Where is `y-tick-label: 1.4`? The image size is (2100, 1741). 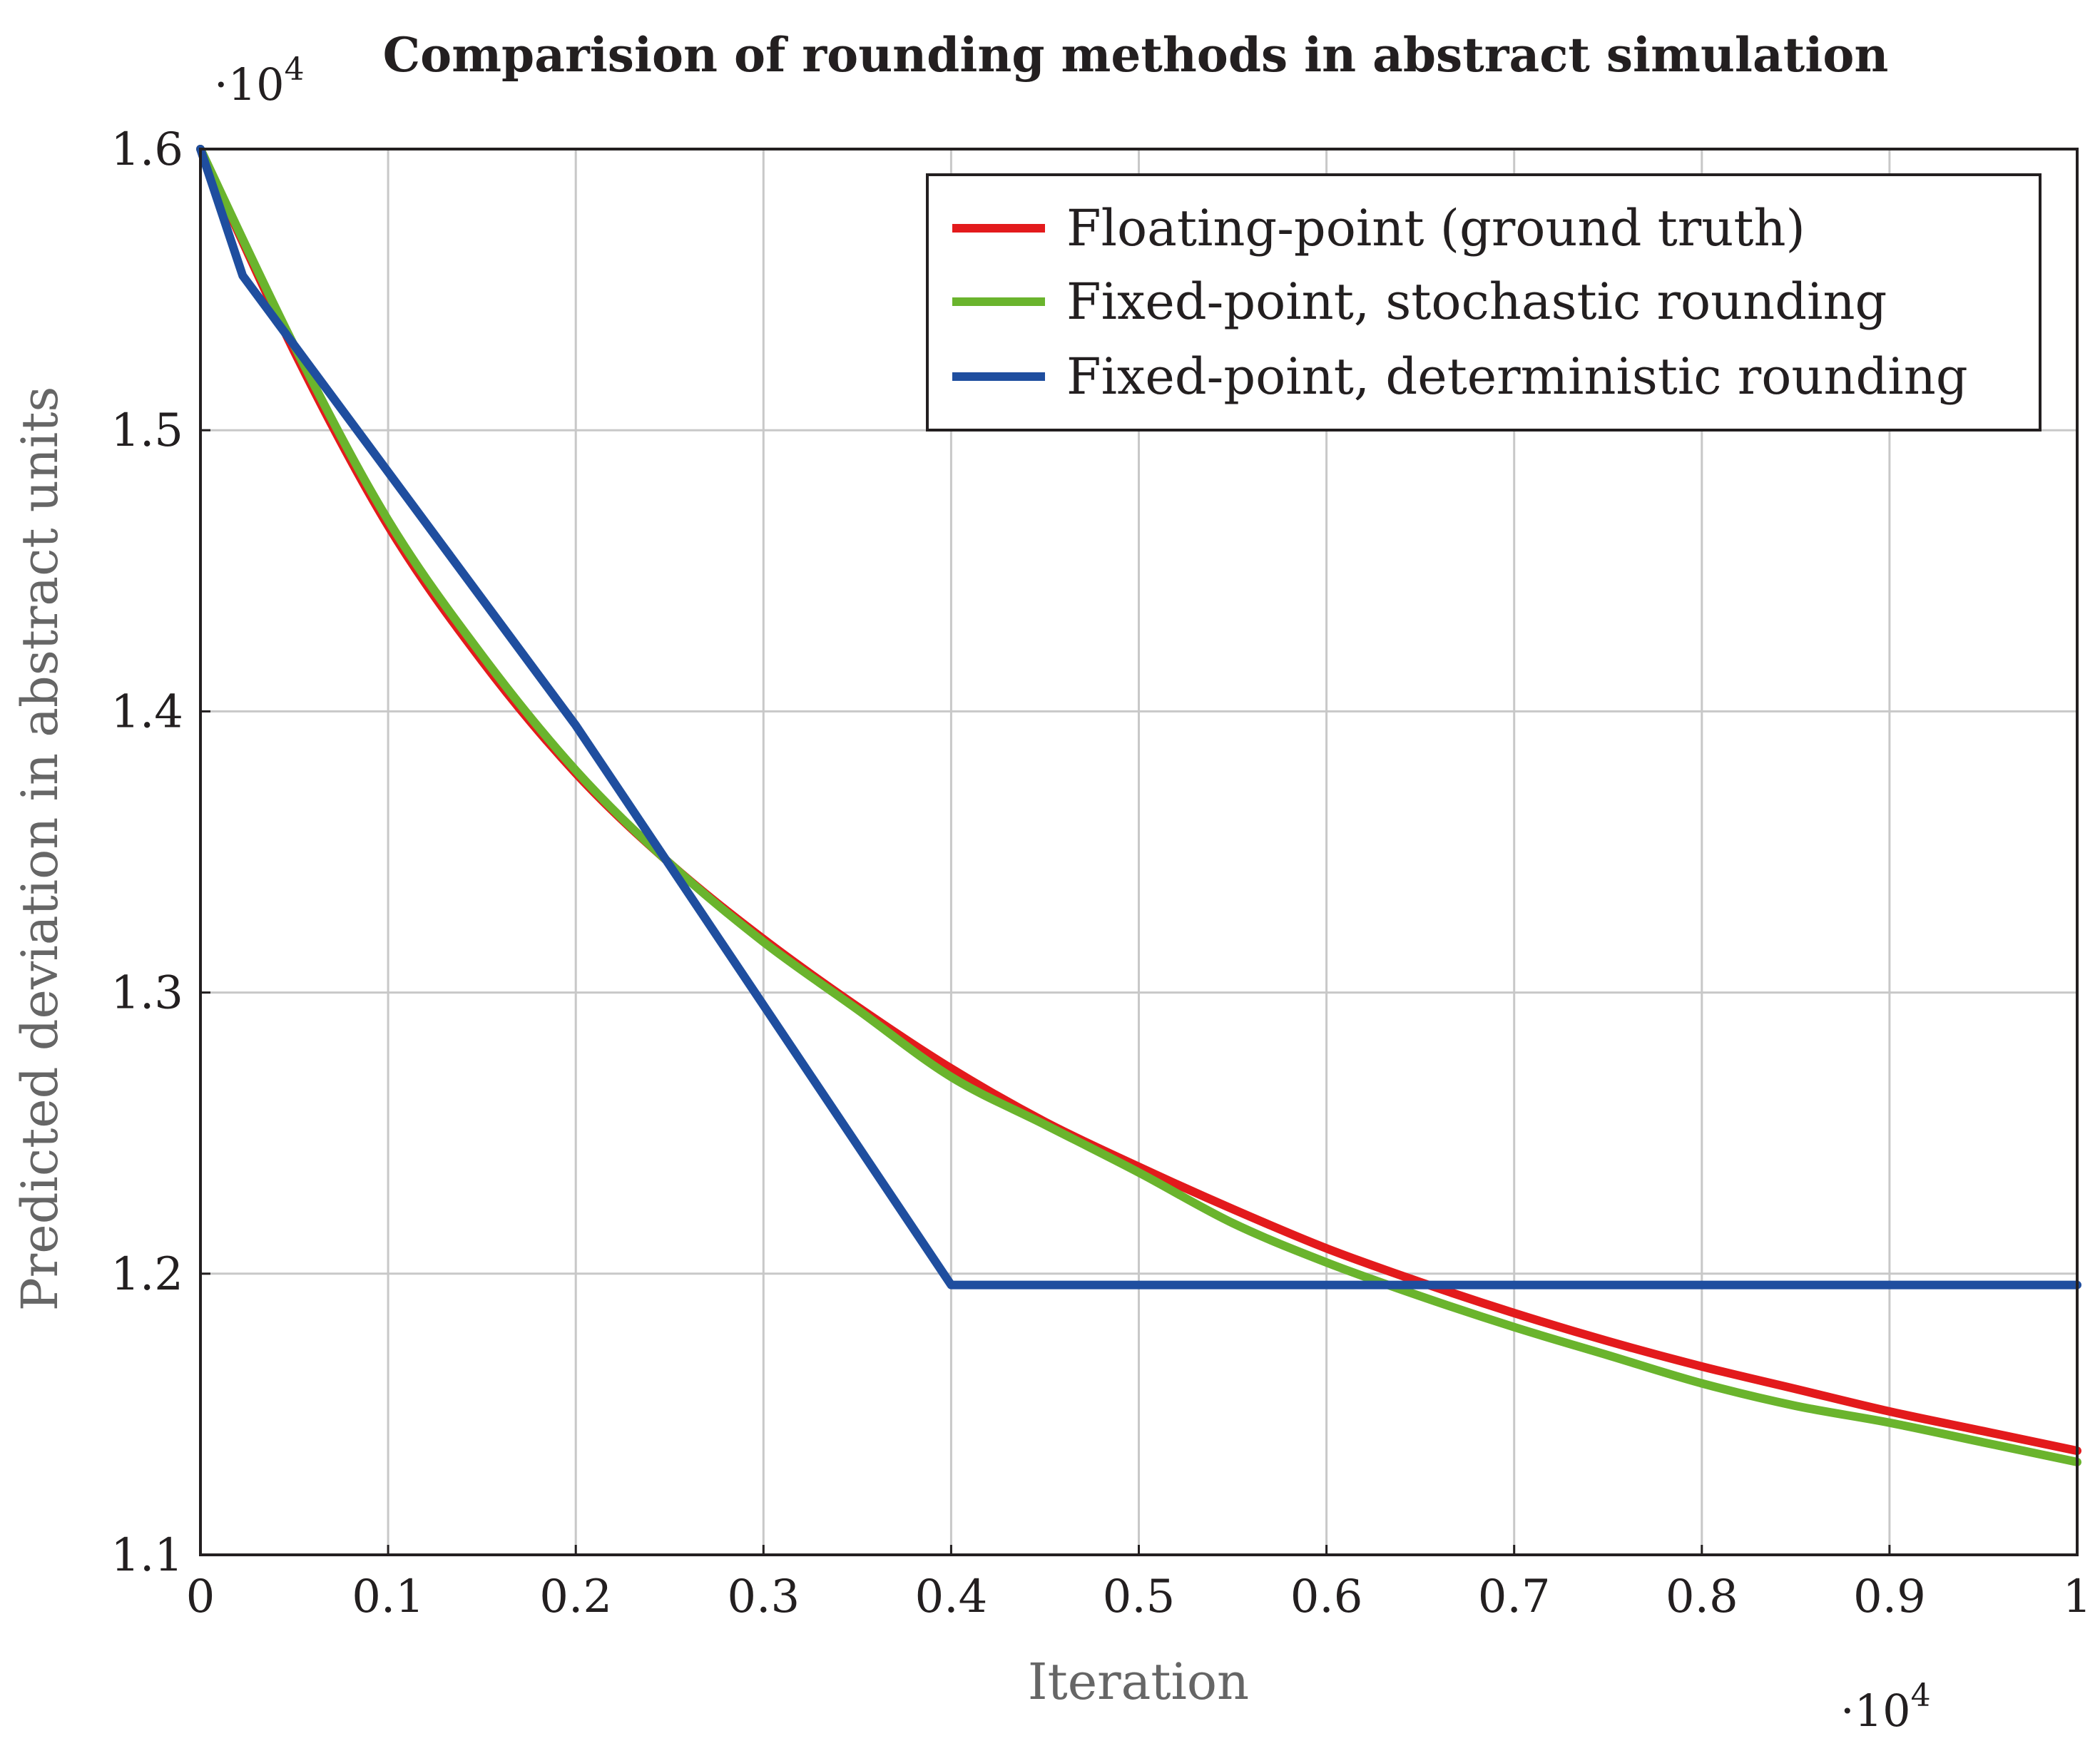
y-tick-label: 1.4 is located at coordinates (147, 711).